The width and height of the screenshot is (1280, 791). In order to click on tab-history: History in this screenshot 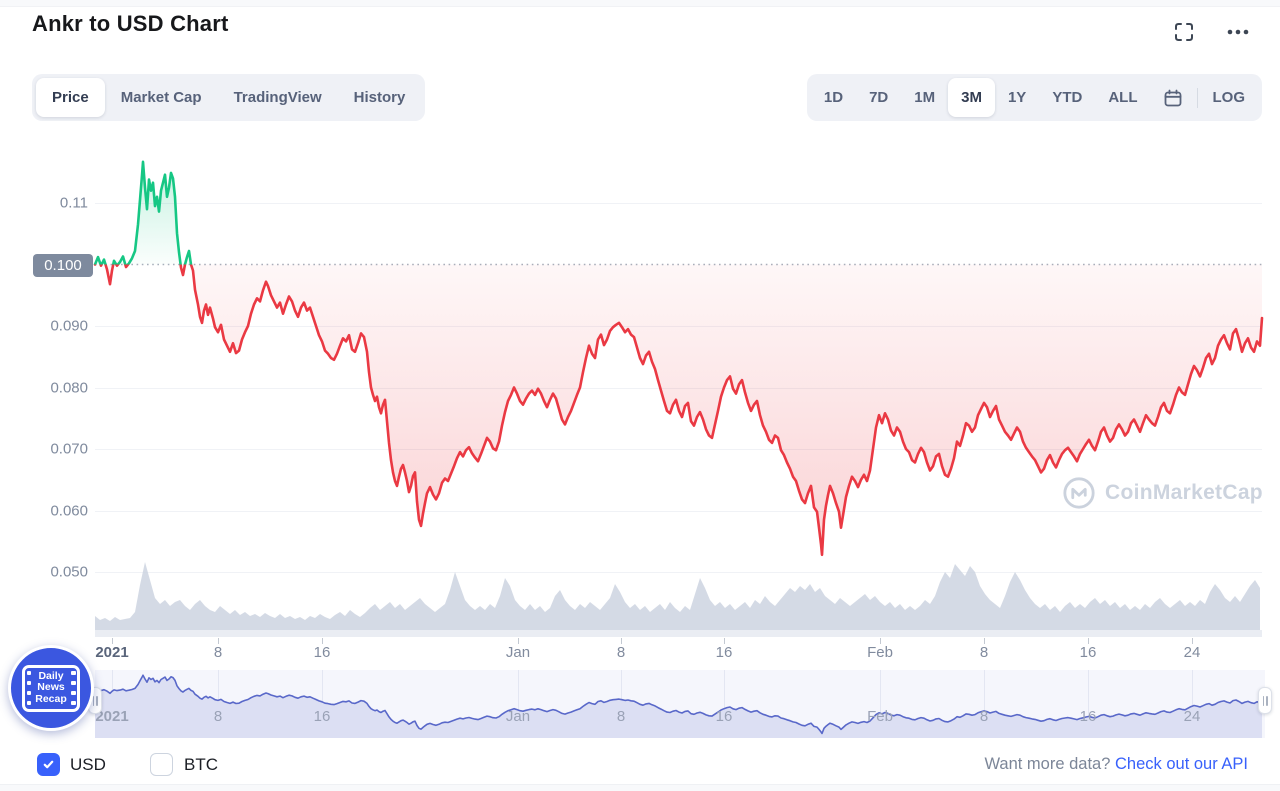, I will do `click(379, 97)`.